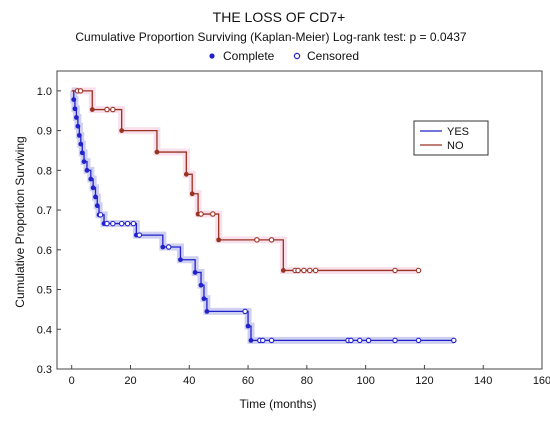 This screenshot has width=550, height=422. I want to click on y-tick-label: 0.7, so click(44, 211).